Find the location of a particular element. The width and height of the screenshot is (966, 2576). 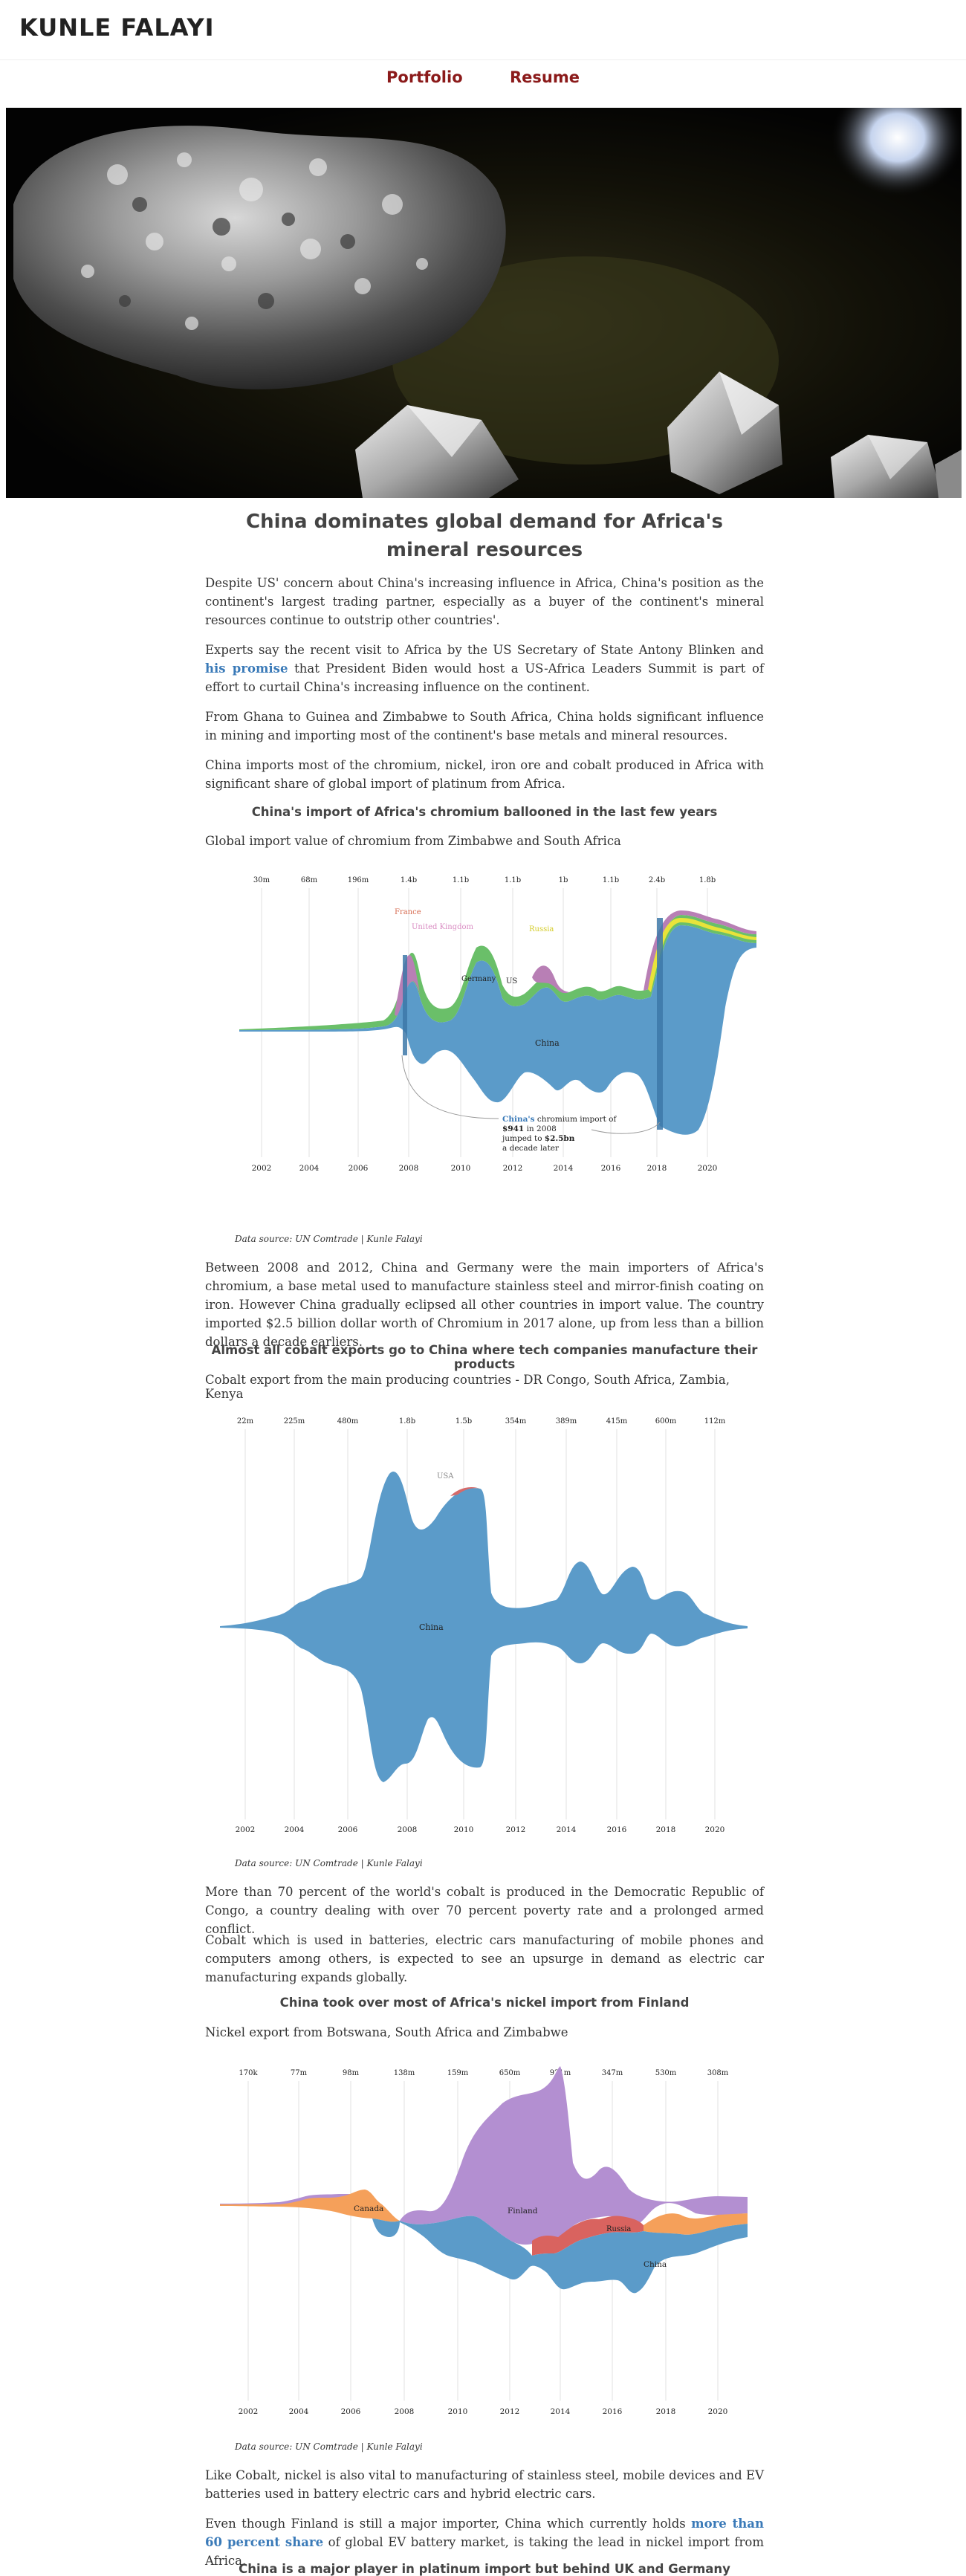

series-us is located at coordinates (550, 979).